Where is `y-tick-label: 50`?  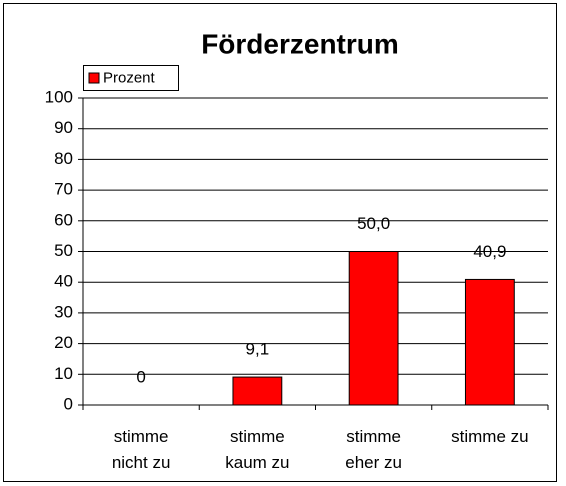 y-tick-label: 50 is located at coordinates (63, 250).